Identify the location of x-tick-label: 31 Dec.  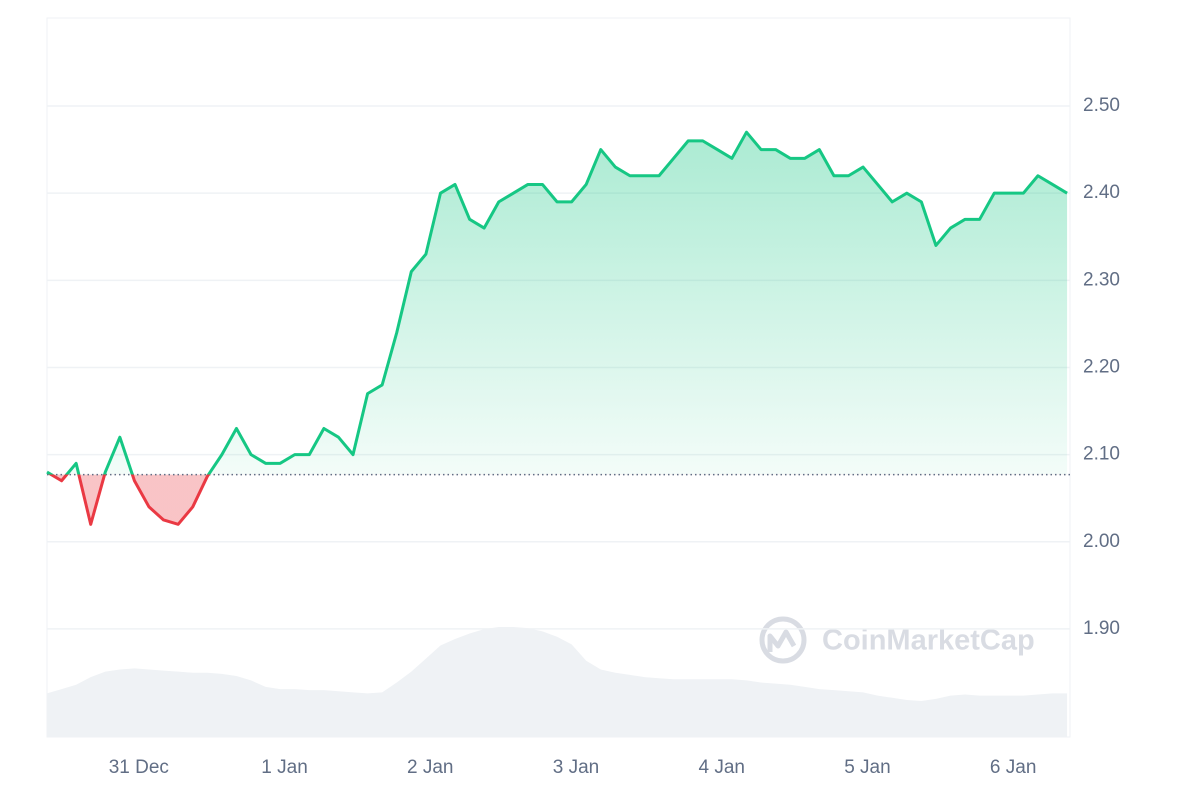
(139, 767).